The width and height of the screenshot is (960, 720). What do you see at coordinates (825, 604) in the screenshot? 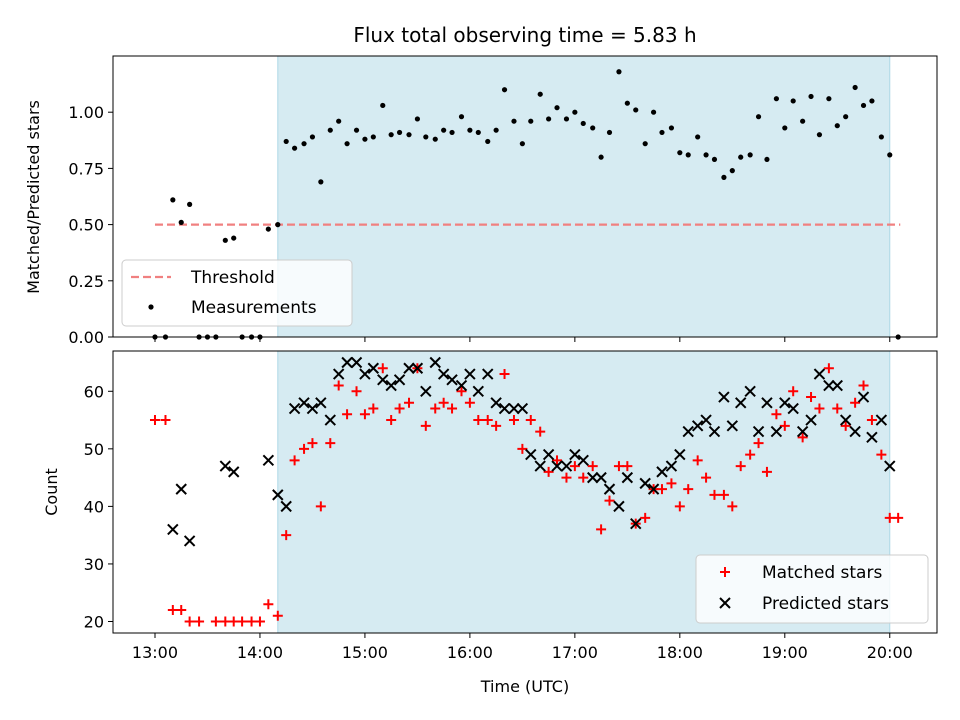
I see `legend-predicted-label: Predicted stars` at bounding box center [825, 604].